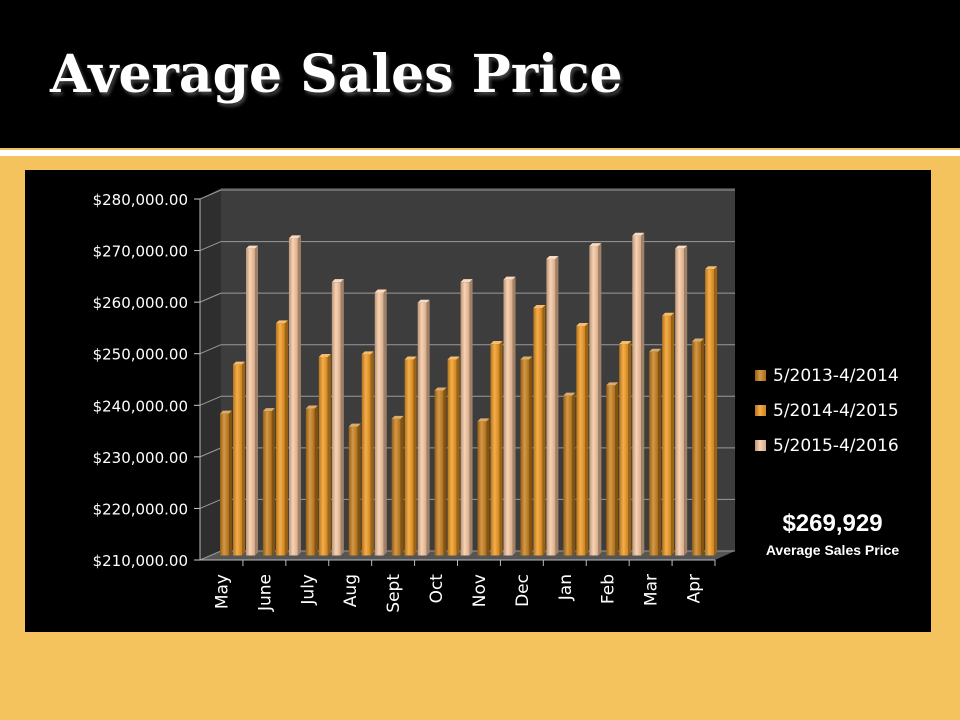  Describe the element at coordinates (609, 589) in the screenshot. I see `x-tick-label: Feb` at that location.